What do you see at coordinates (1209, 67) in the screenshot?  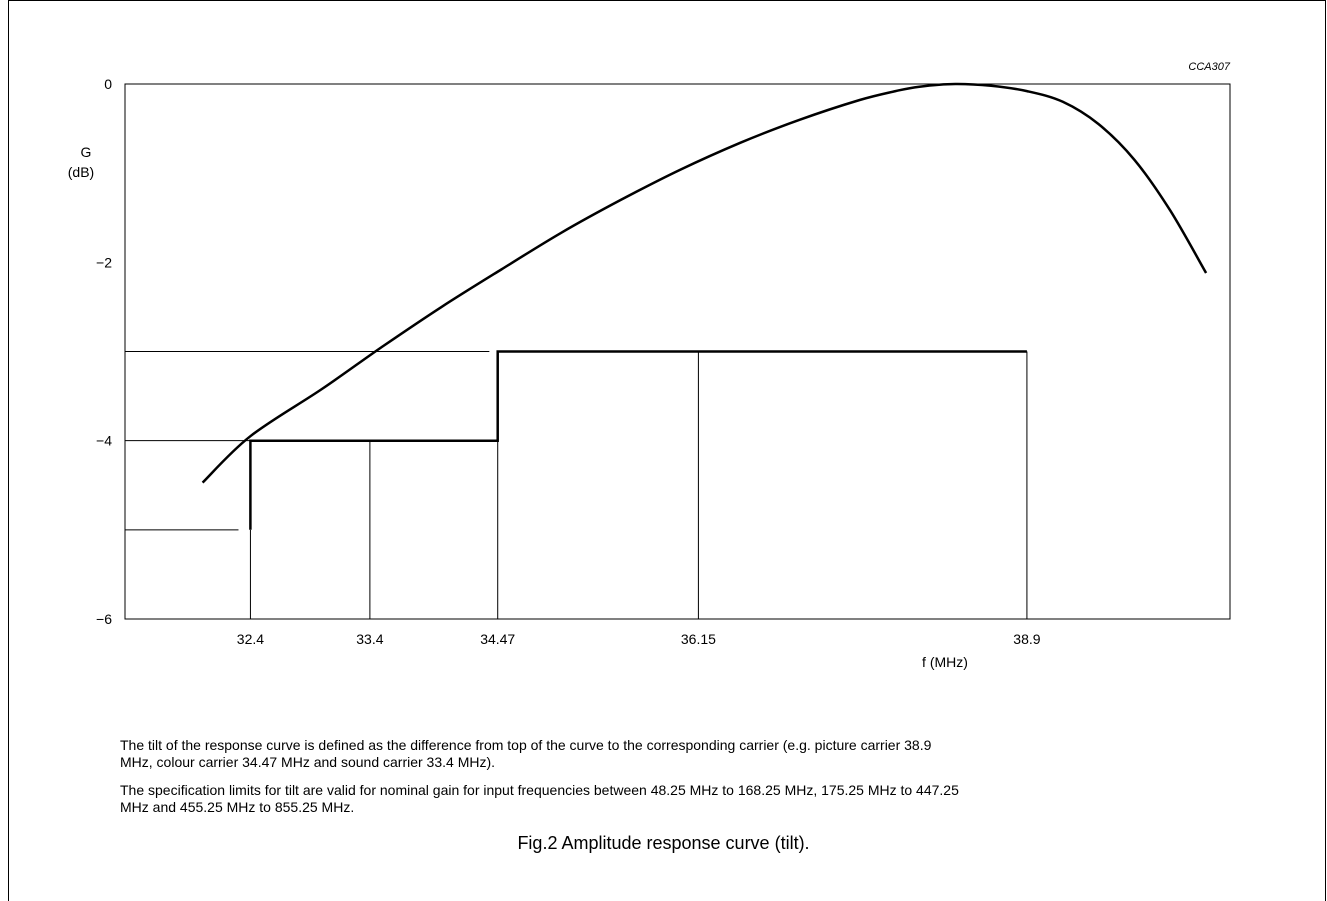 I see `figure-code: CCA307` at bounding box center [1209, 67].